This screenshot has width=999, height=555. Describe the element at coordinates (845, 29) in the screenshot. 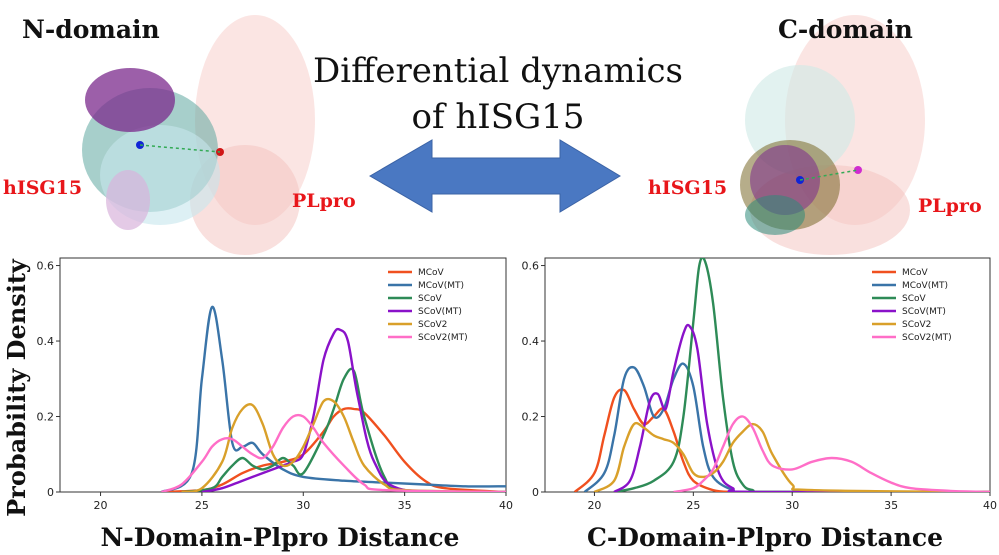

I see `c-domain-title: C-domain` at that location.